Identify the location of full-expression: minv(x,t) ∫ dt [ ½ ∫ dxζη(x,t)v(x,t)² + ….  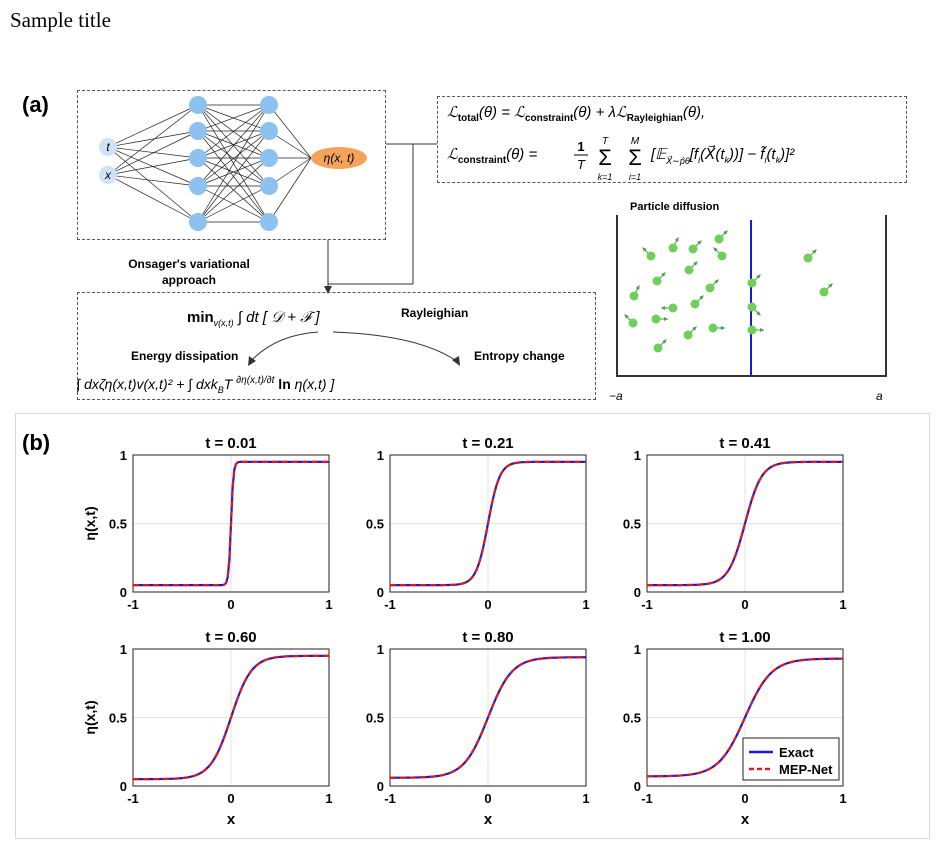
(206, 385).